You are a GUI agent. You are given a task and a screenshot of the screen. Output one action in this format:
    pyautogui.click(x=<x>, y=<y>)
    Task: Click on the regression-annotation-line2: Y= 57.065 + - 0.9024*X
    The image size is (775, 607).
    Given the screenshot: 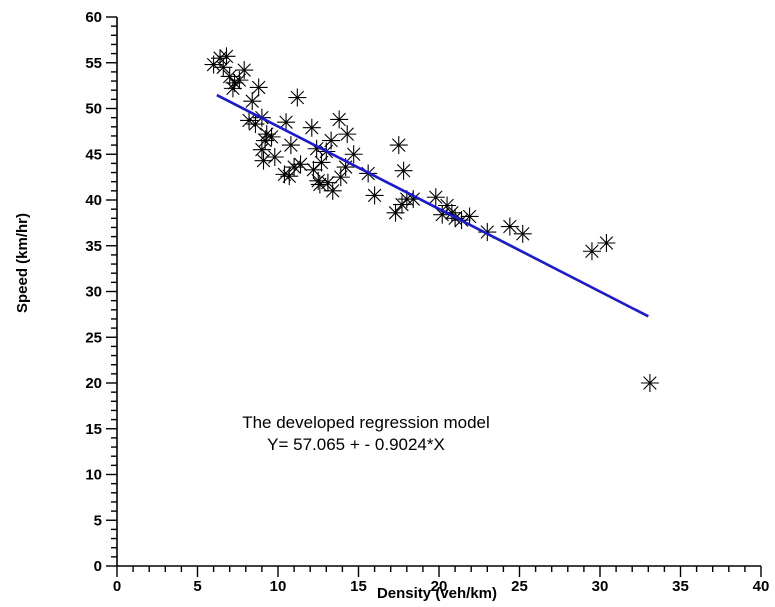 What is the action you would take?
    pyautogui.click(x=356, y=444)
    